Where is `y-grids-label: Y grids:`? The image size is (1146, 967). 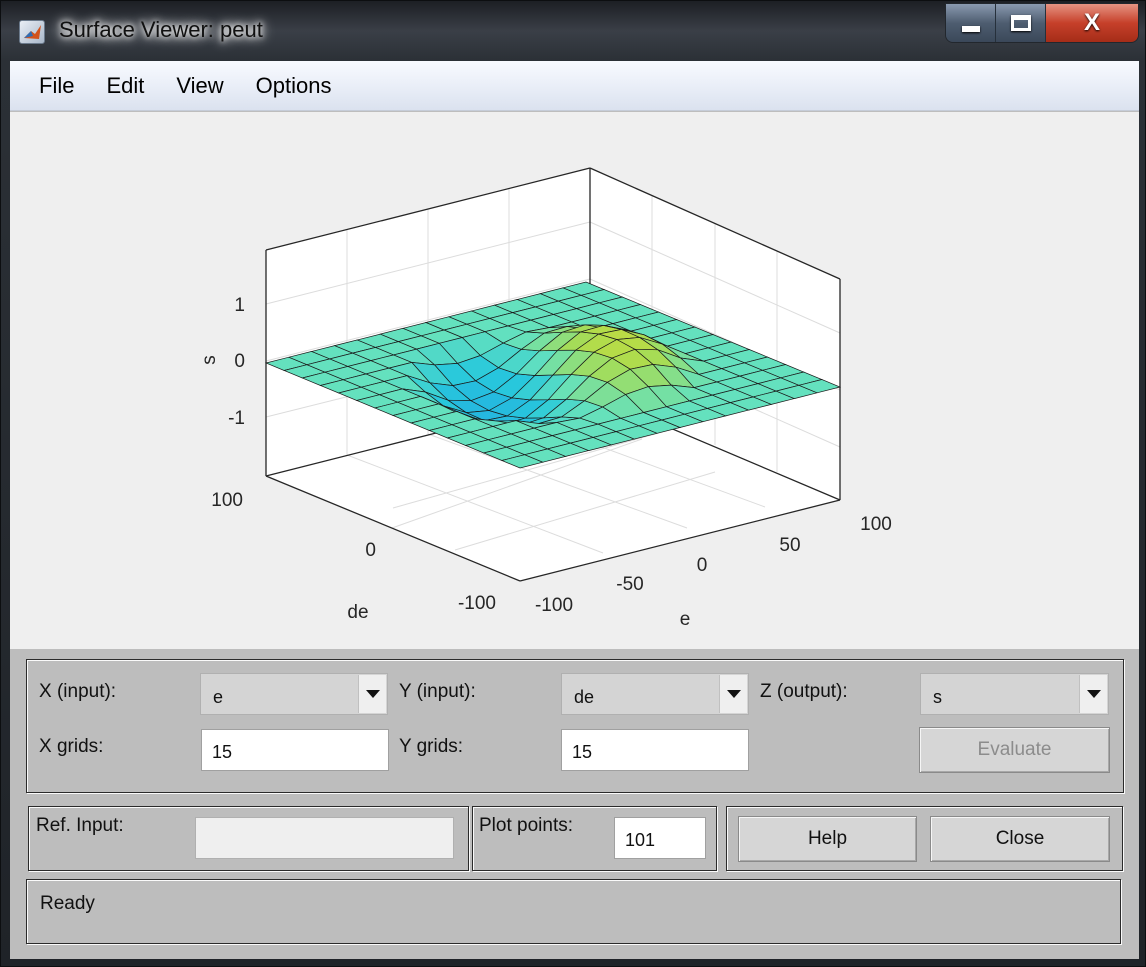
y-grids-label: Y grids: is located at coordinates (431, 746).